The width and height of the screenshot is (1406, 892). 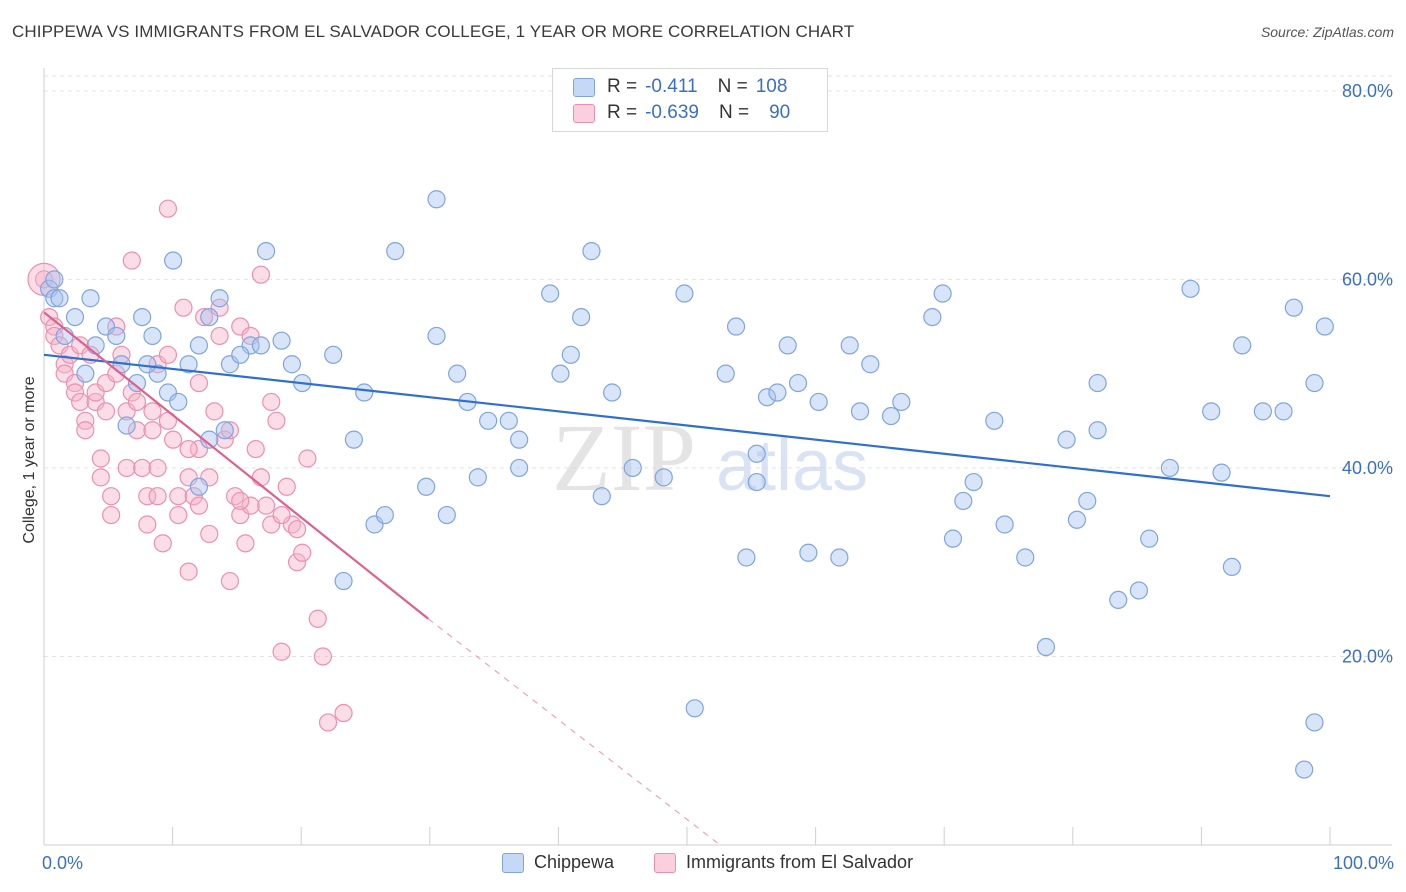 What do you see at coordinates (574, 862) in the screenshot?
I see `legend-label-chippewa: Chippewa` at bounding box center [574, 862].